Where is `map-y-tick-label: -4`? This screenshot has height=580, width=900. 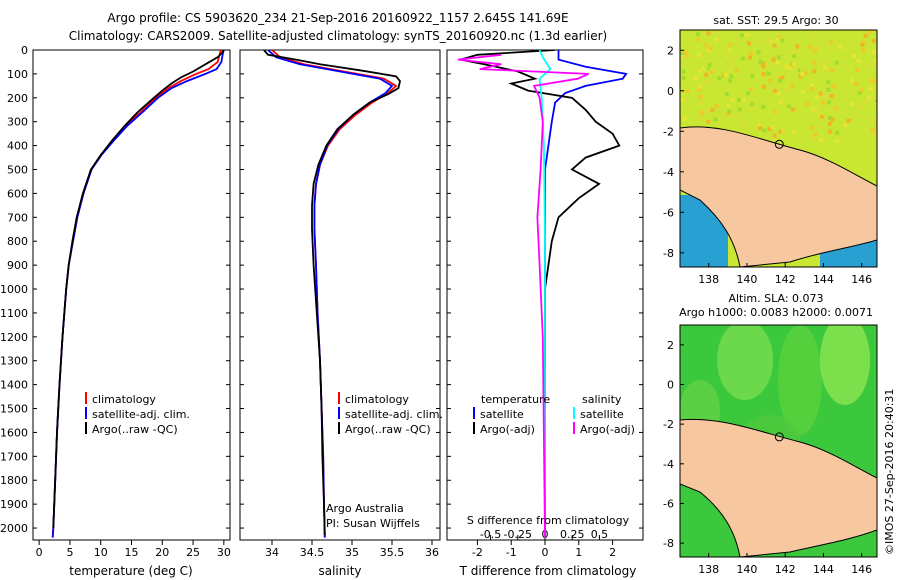 map-y-tick-label: -4 is located at coordinates (668, 464).